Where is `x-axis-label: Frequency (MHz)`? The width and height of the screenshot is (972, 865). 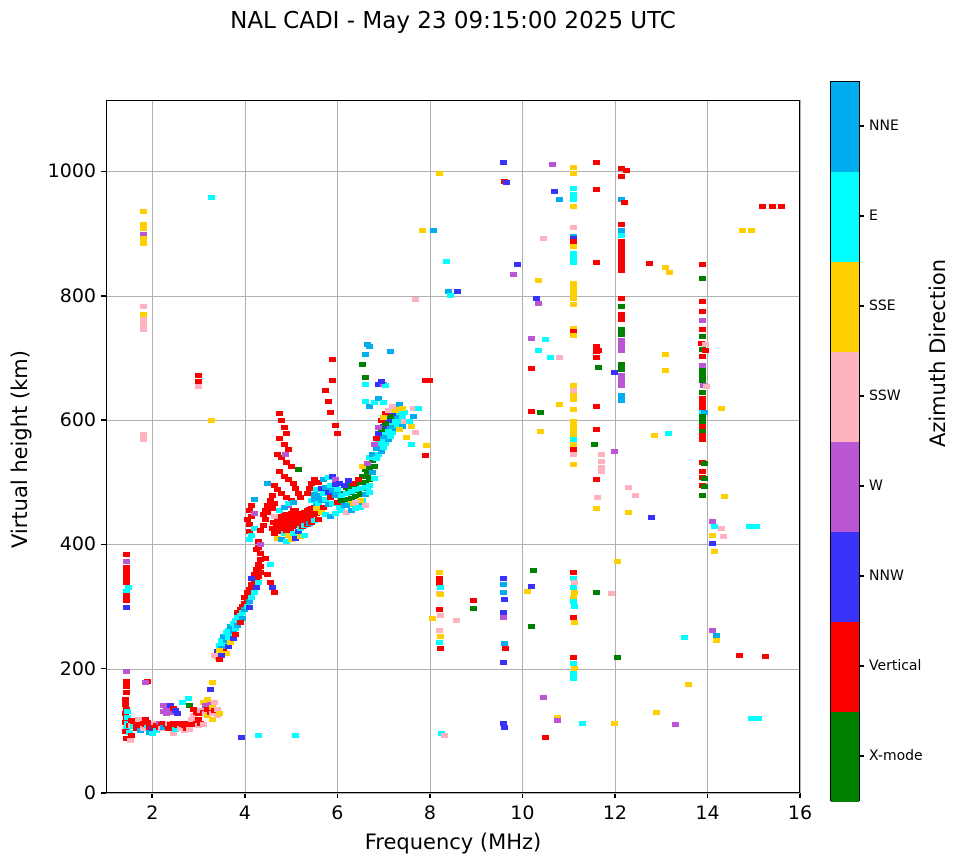 x-axis-label: Frequency (MHz) is located at coordinates (453, 842).